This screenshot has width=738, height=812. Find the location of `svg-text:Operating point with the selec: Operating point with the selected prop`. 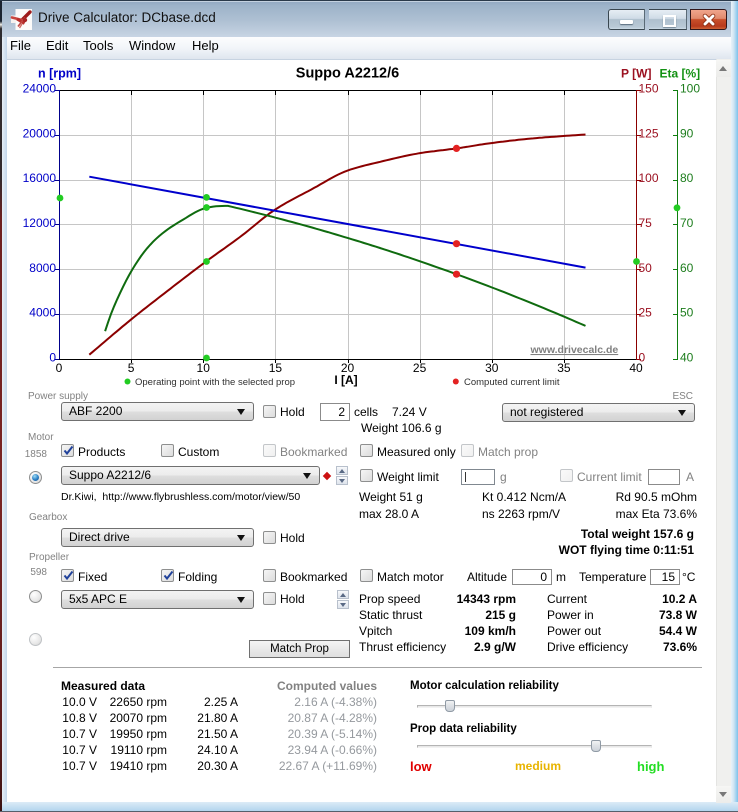

svg-text:Operating point with the selec: Operating point with the selected prop is located at coordinates (215, 382).